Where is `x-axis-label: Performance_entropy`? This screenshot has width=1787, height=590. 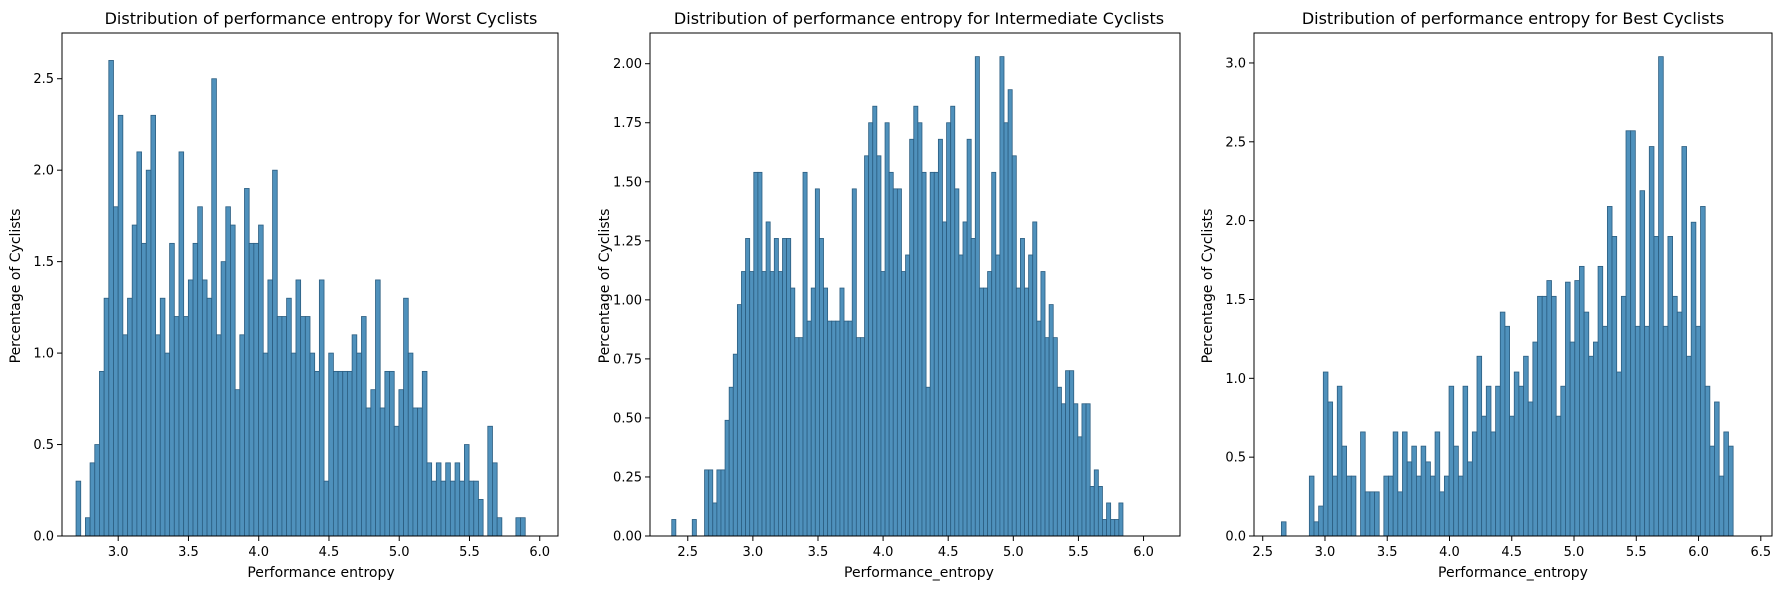 x-axis-label: Performance_entropy is located at coordinates (919, 573).